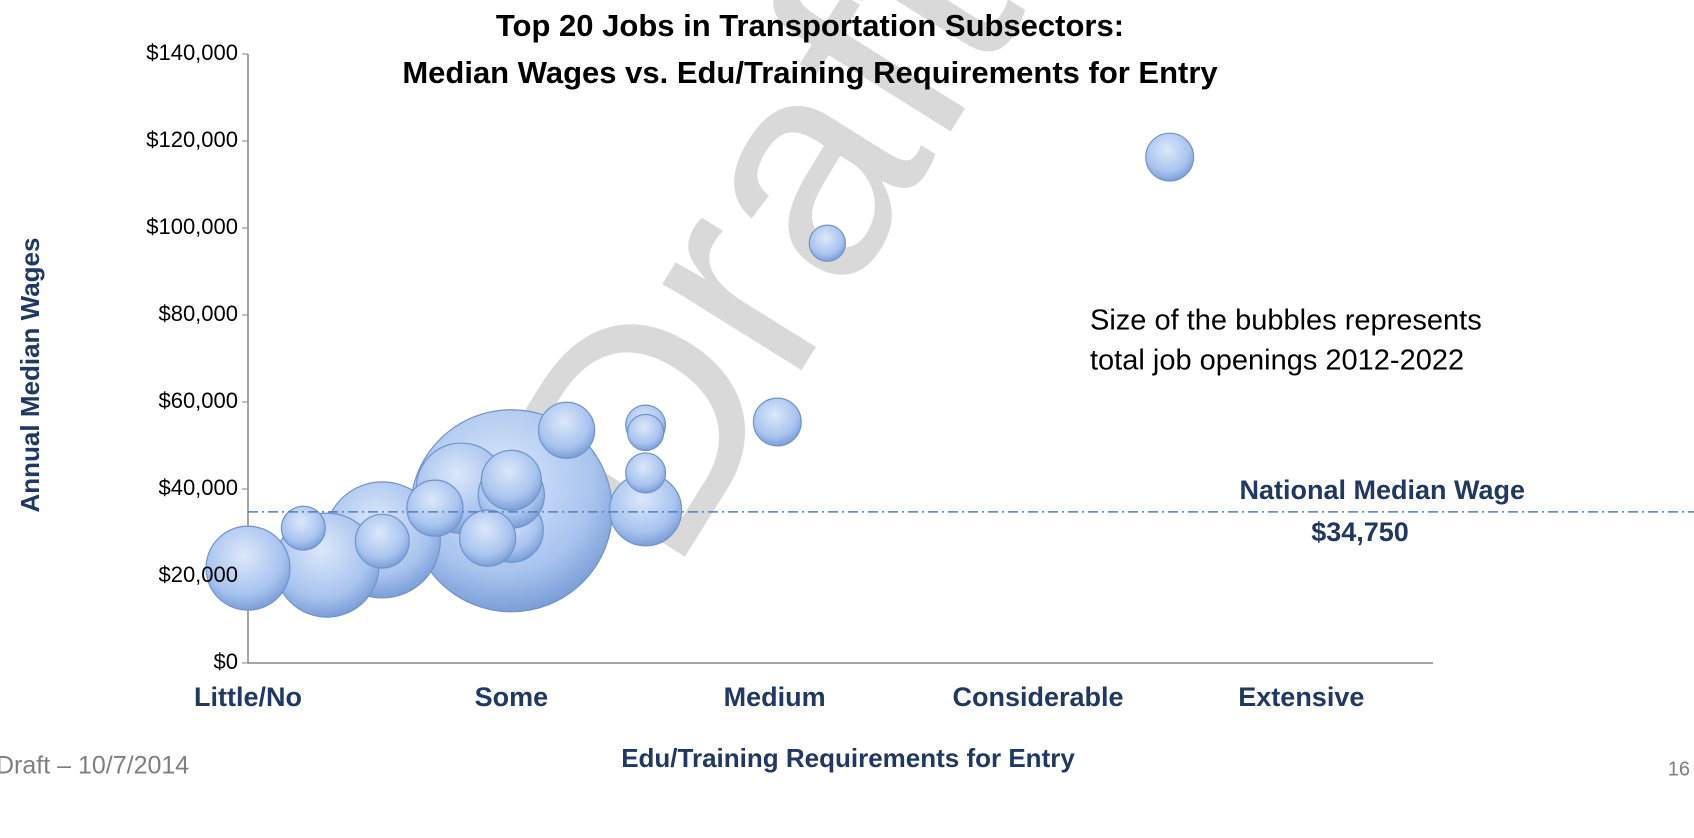 Image resolution: width=1694 pixels, height=838 pixels. Describe the element at coordinates (1301, 697) in the screenshot. I see `x-tick-label: Extensive` at that location.